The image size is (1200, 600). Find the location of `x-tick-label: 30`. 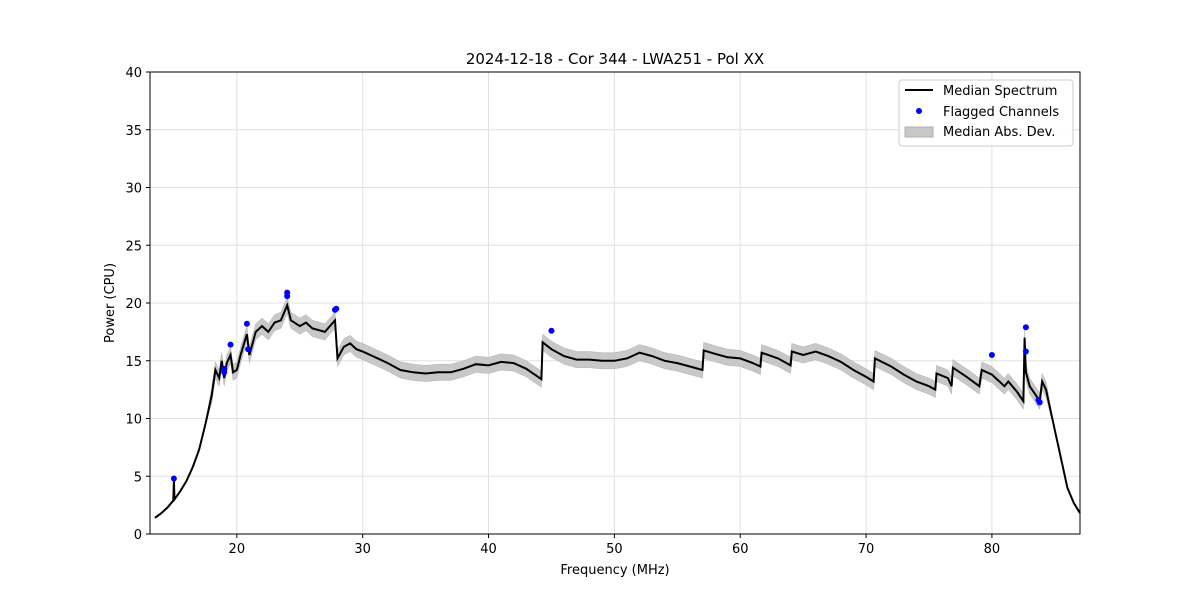

x-tick-label: 30 is located at coordinates (362, 549).